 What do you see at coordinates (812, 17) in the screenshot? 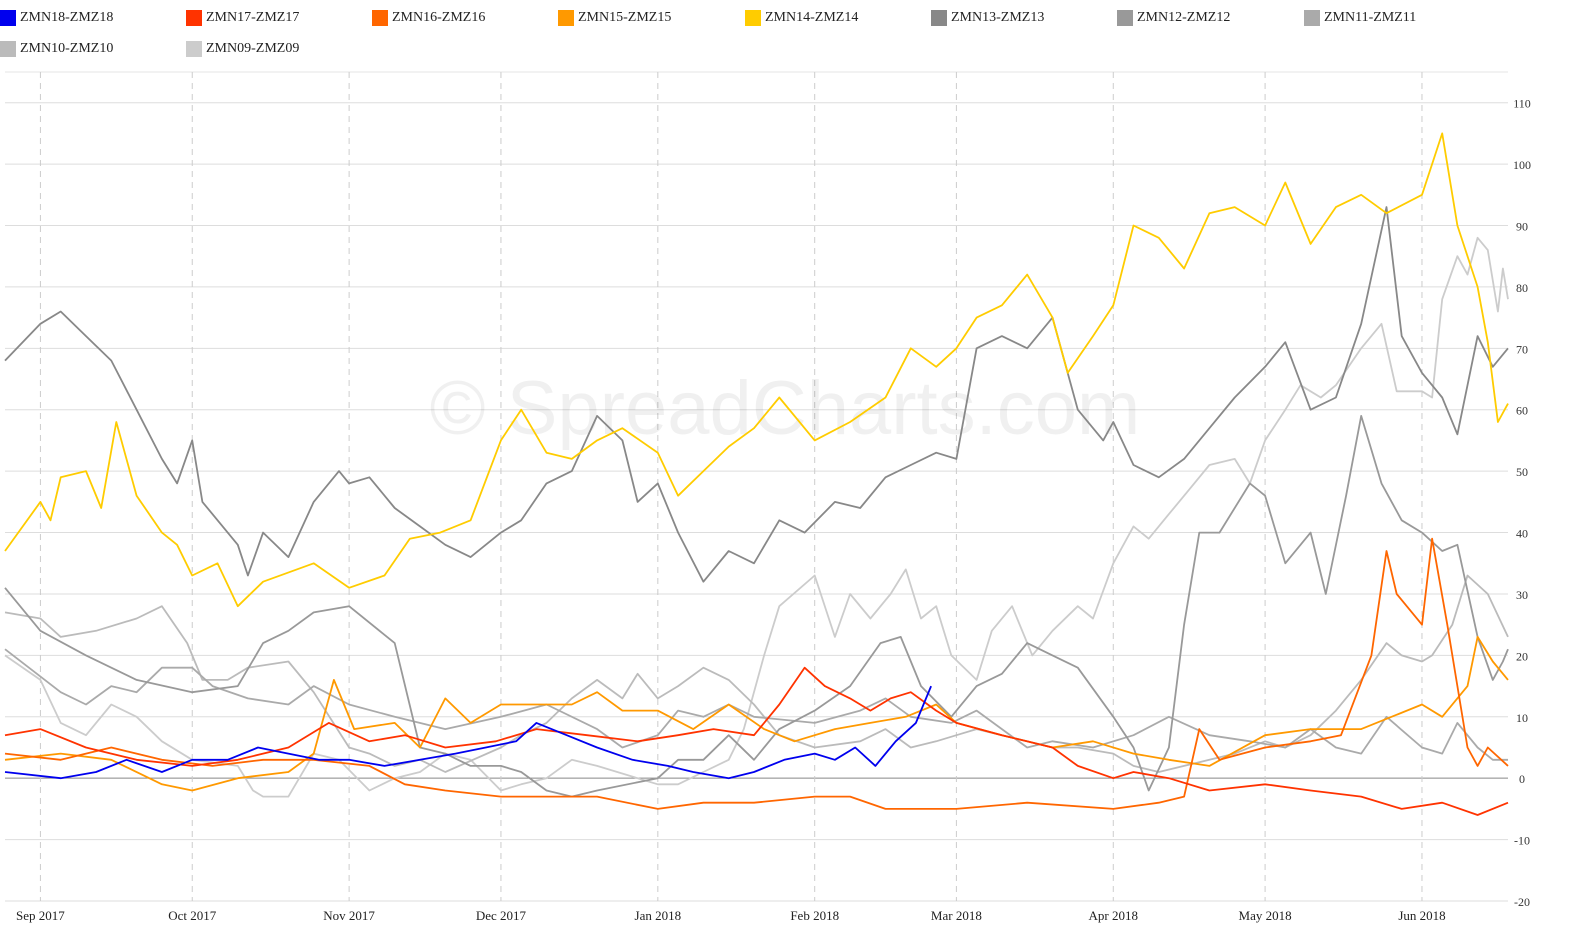
I see `legend-label: ZMN14-ZMZ14` at bounding box center [812, 17].